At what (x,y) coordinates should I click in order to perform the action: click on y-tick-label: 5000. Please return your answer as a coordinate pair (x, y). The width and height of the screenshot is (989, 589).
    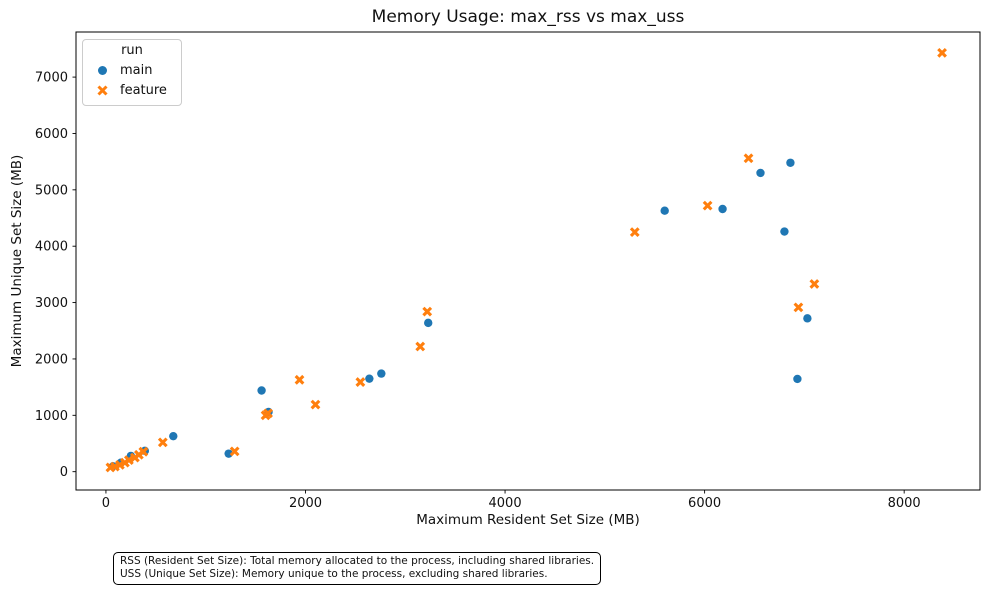
    Looking at the image, I should click on (51, 190).